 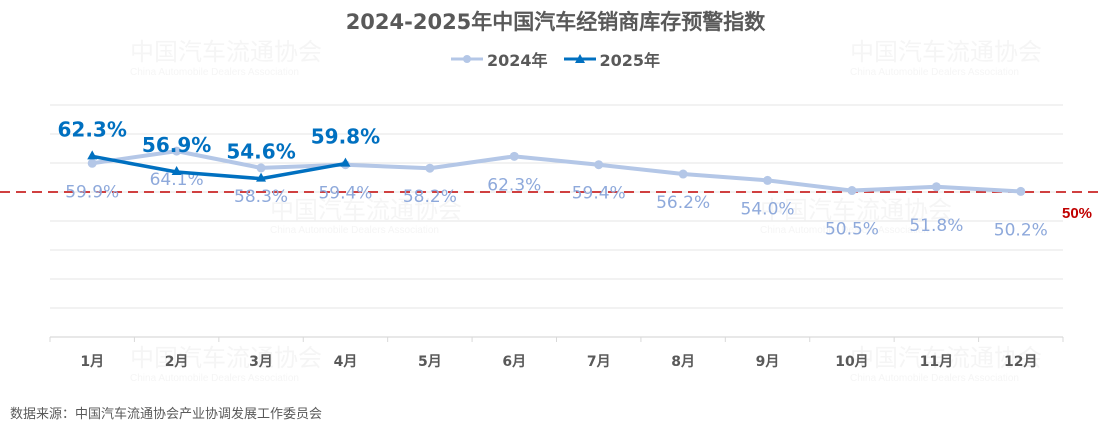 What do you see at coordinates (1020, 362) in the screenshot?
I see `x-tick-label: 12月` at bounding box center [1020, 362].